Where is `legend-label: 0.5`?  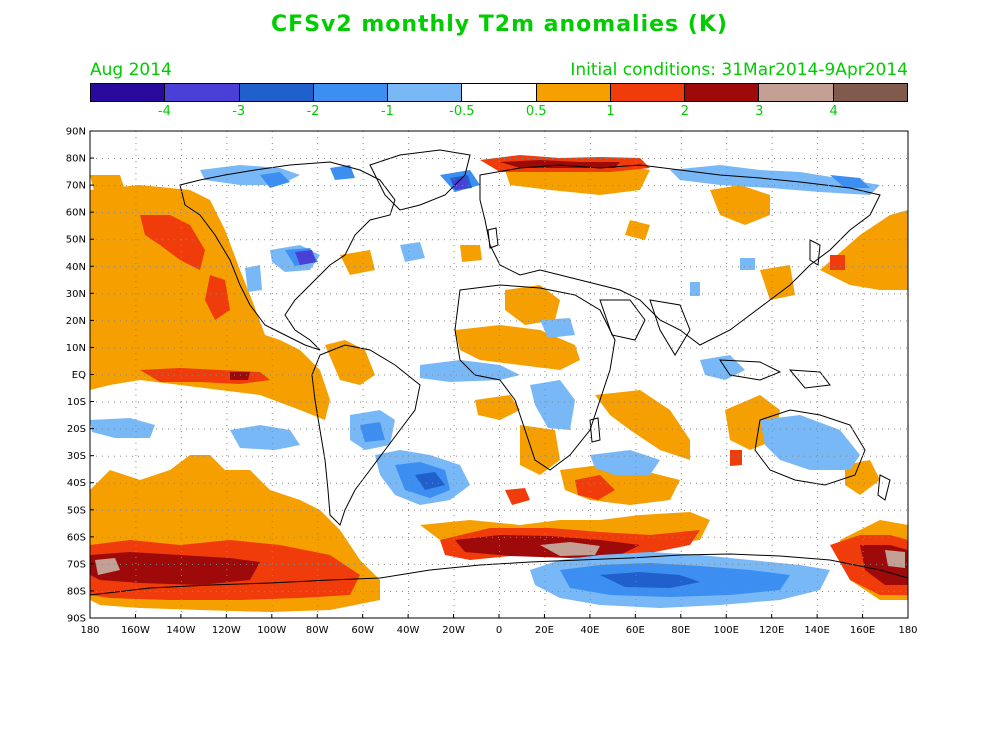 legend-label: 0.5 is located at coordinates (536, 111).